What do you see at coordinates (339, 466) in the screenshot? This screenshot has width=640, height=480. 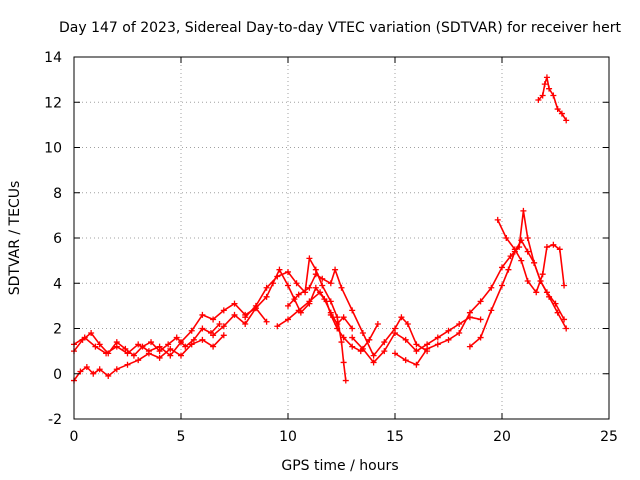 I see `x-axis-label: GPS time / hours` at bounding box center [339, 466].